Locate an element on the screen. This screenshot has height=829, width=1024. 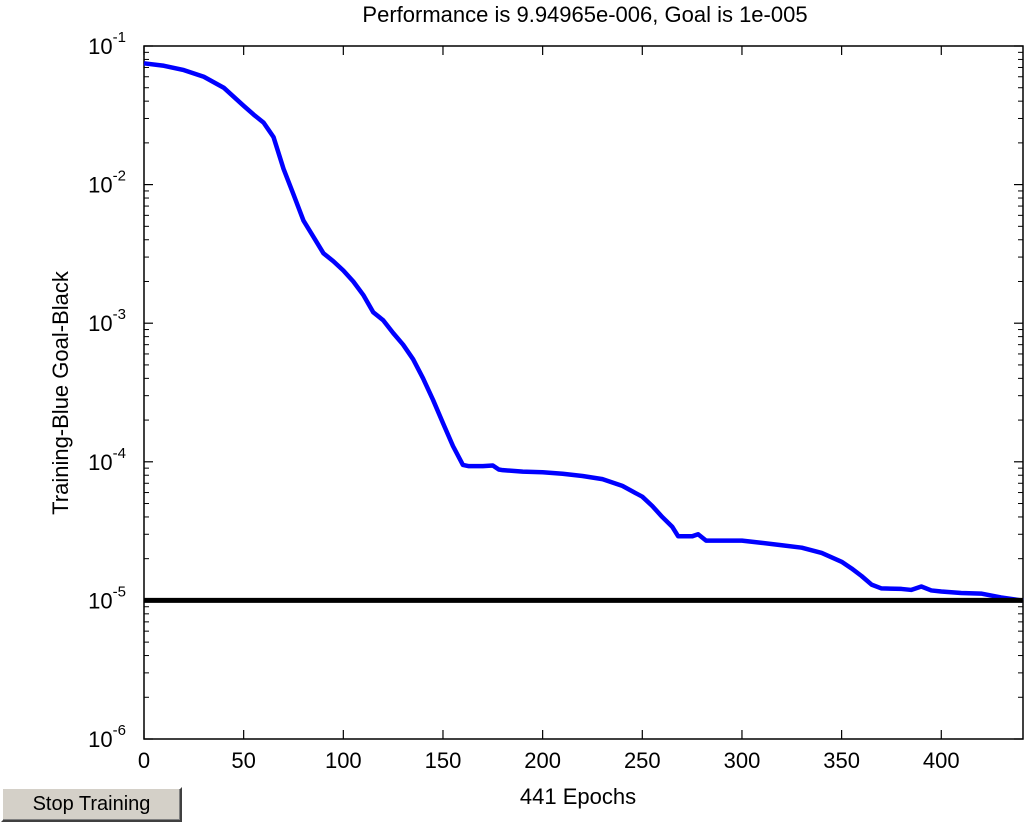
y-axis-label: Training-Blue Goal-Black is located at coordinates (60, 392).